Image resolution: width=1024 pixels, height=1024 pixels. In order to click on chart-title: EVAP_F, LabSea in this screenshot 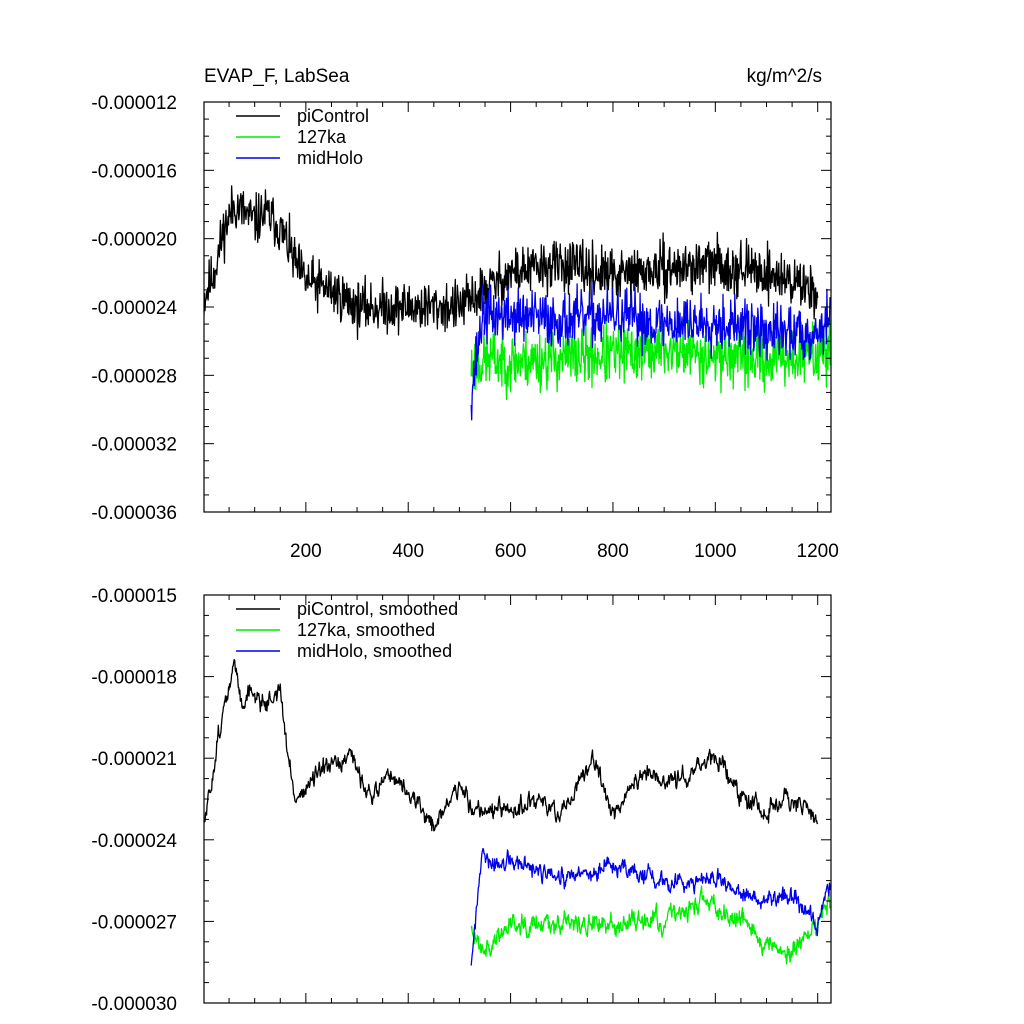, I will do `click(277, 76)`.